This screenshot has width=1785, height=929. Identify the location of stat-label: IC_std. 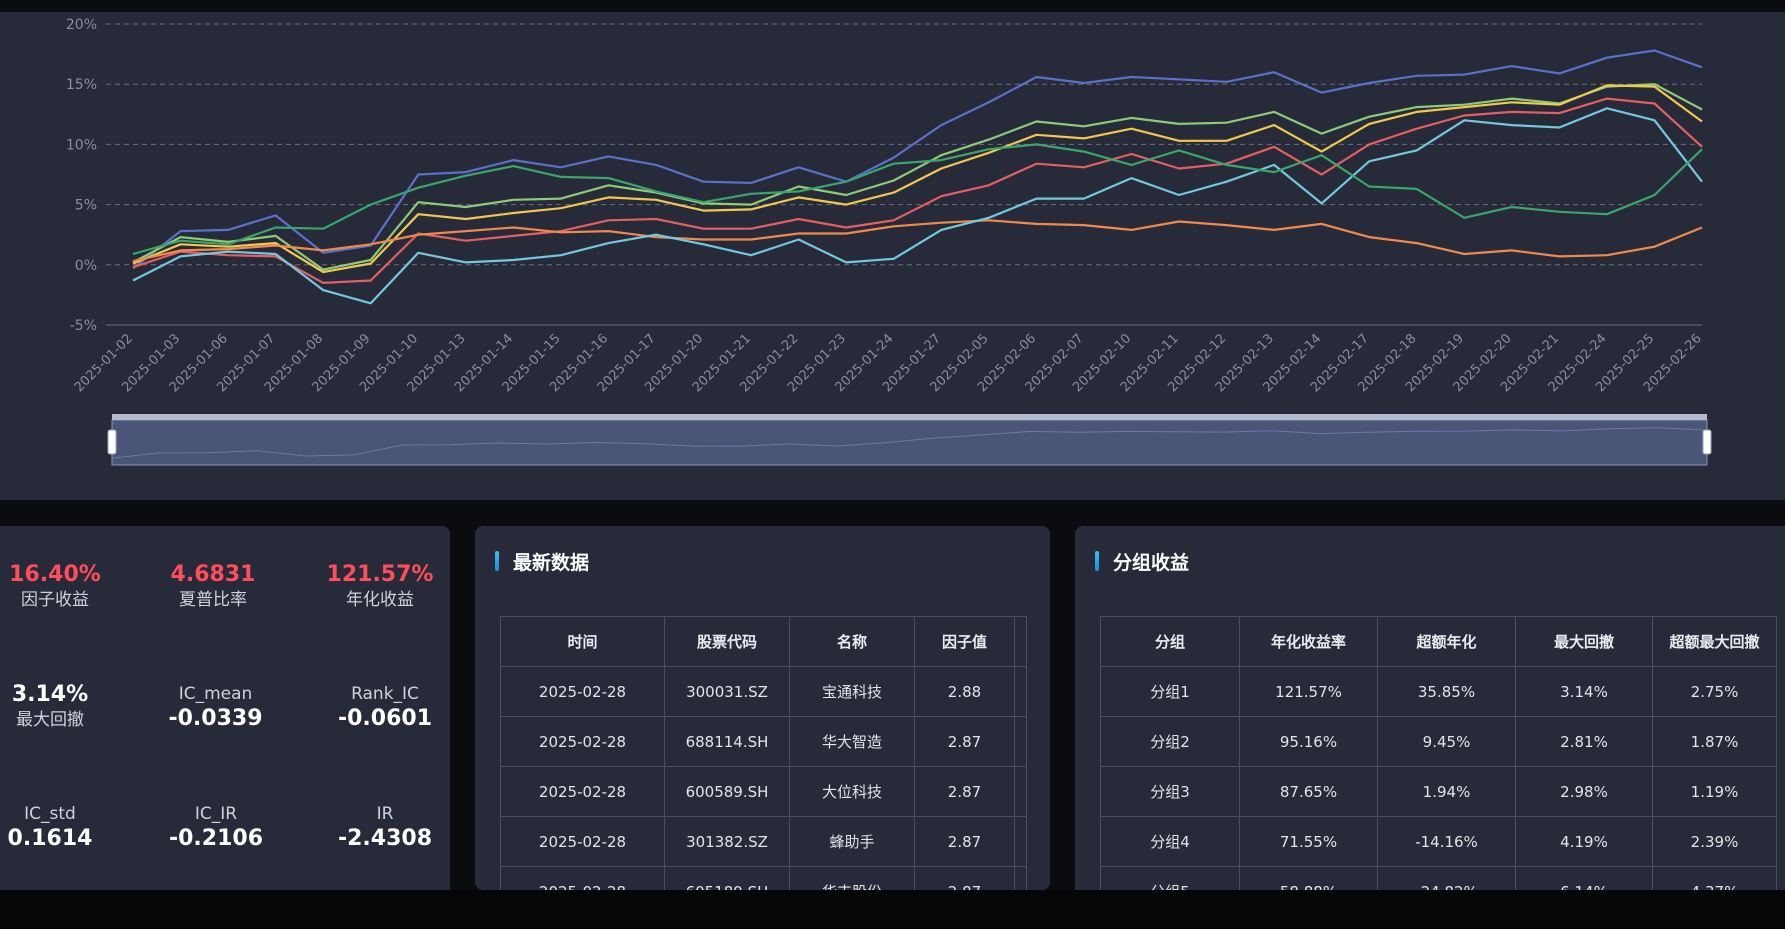
(50, 814).